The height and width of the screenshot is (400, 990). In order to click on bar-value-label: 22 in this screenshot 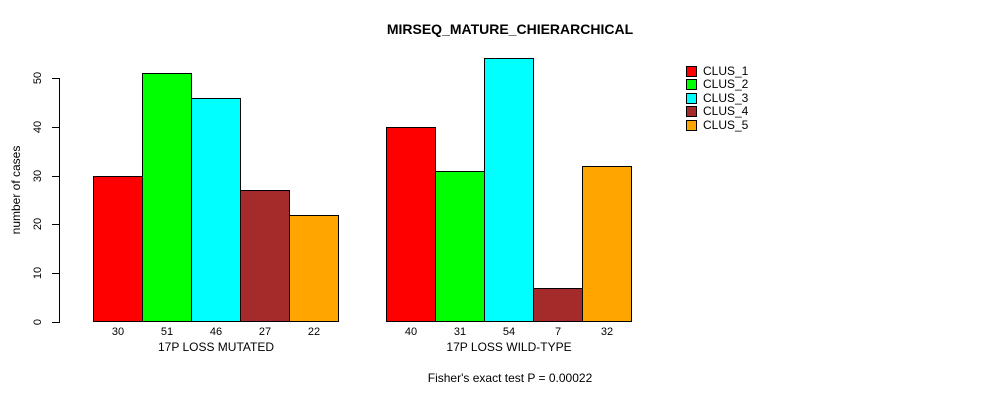, I will do `click(314, 332)`.